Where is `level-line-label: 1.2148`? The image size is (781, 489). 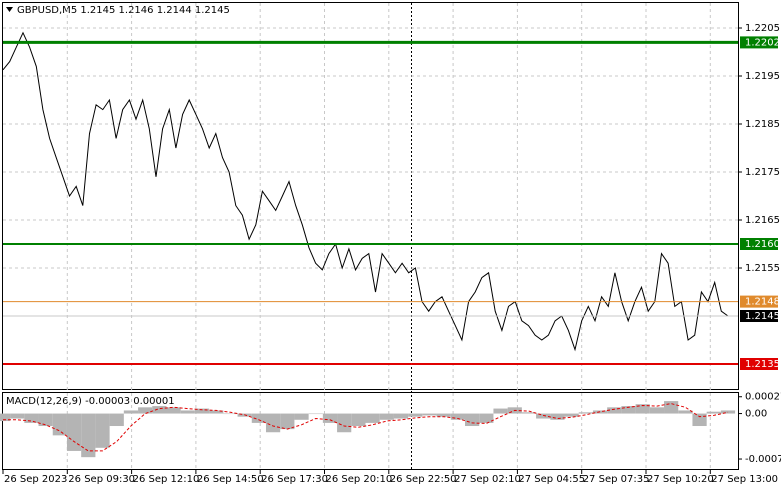
level-line-label: 1.2148 is located at coordinates (762, 302).